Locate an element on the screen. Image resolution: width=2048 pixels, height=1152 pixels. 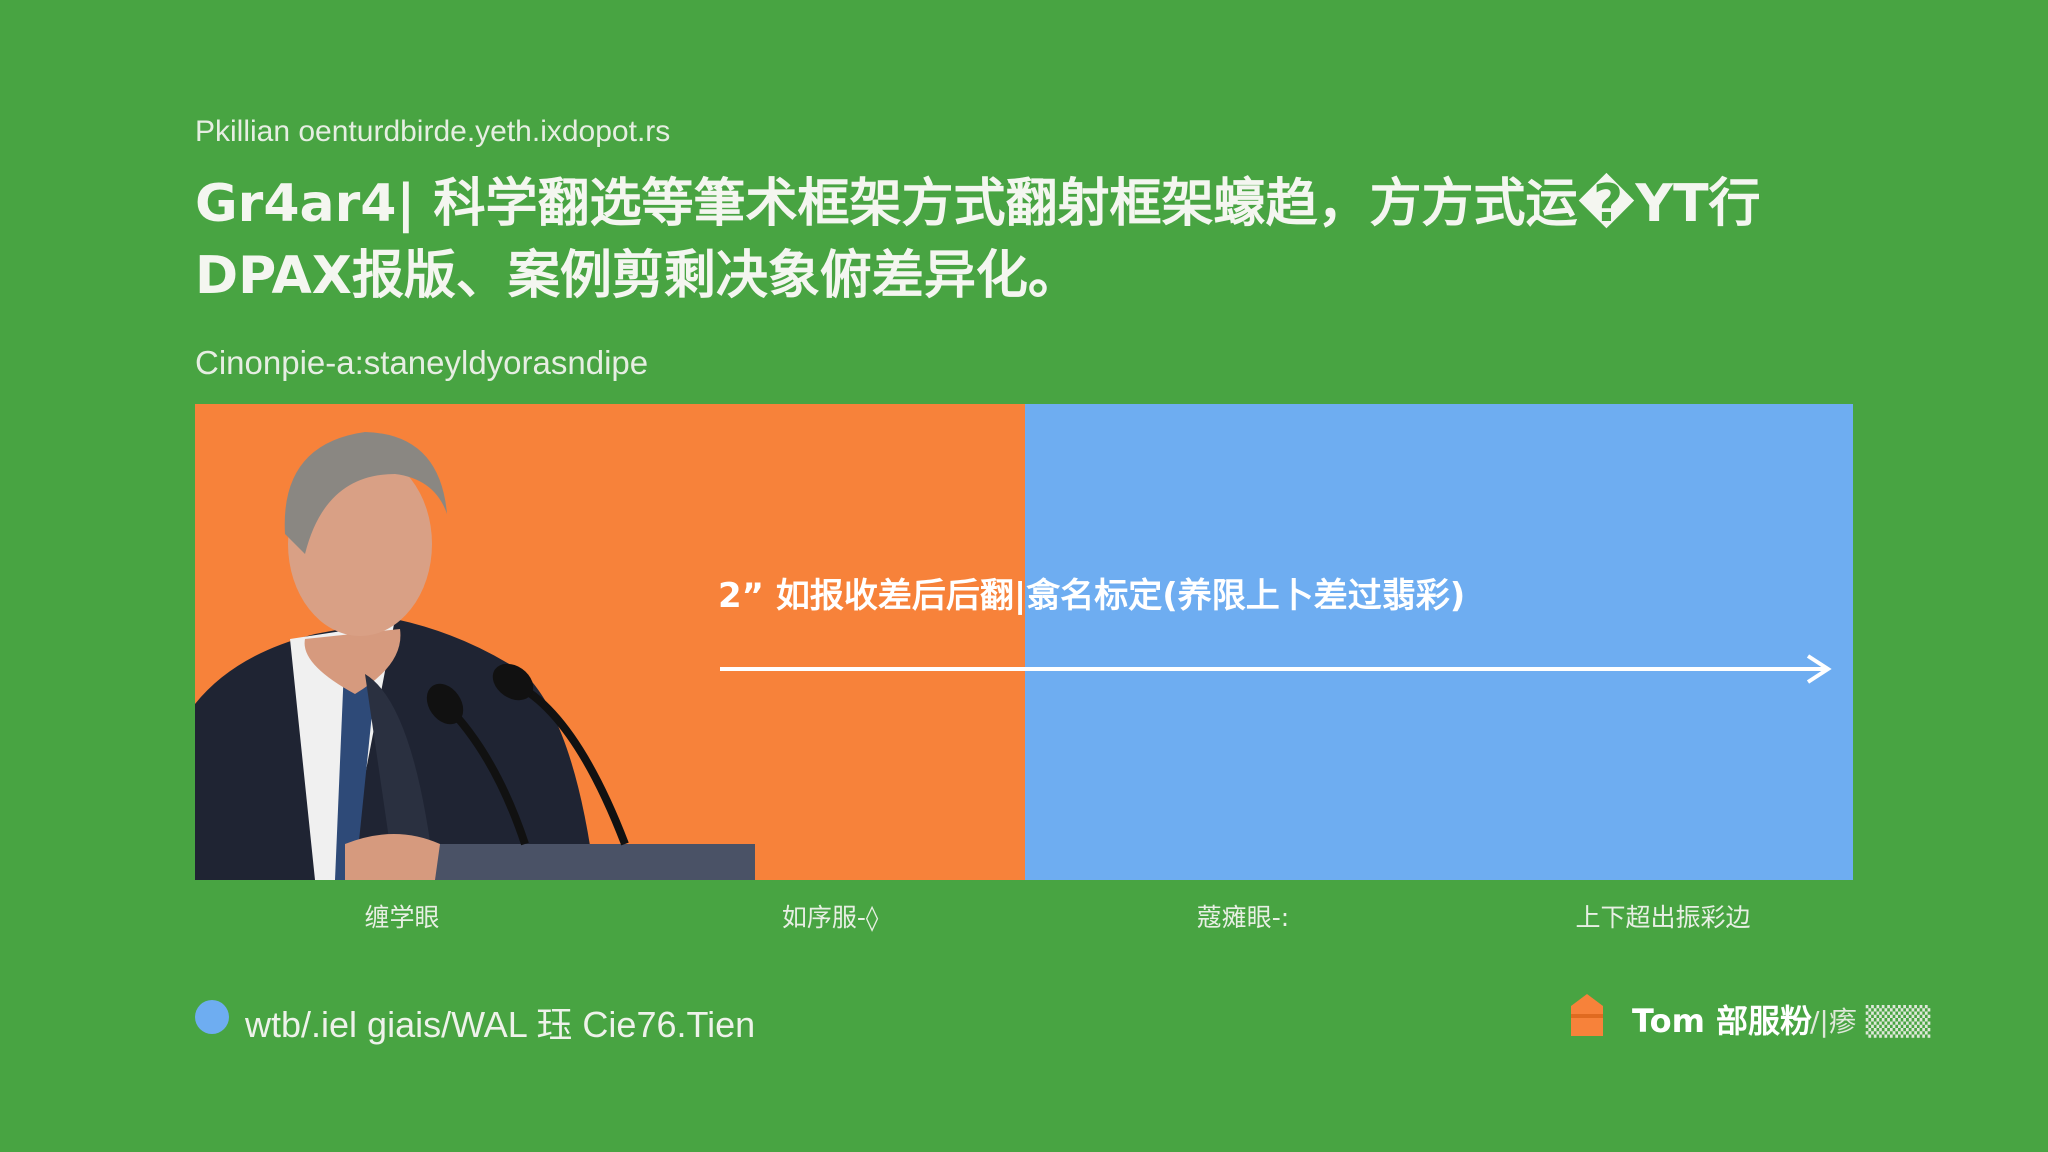
logo-text: Tom 部服粉 is located at coordinates (1722, 1021).